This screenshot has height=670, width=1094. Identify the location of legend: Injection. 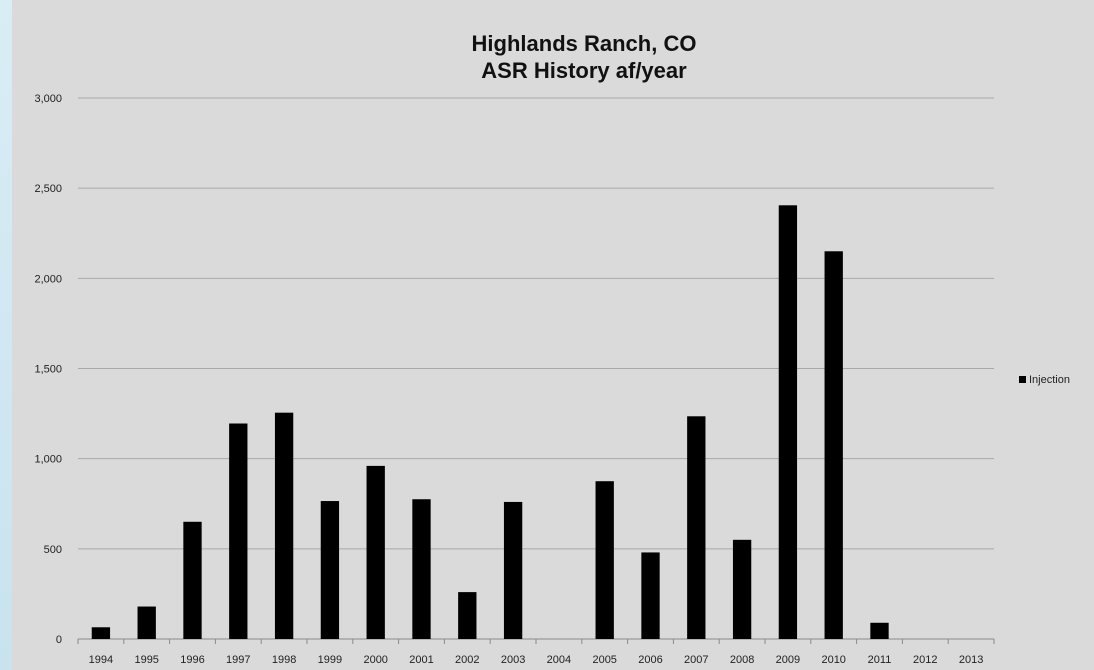
(1044, 380).